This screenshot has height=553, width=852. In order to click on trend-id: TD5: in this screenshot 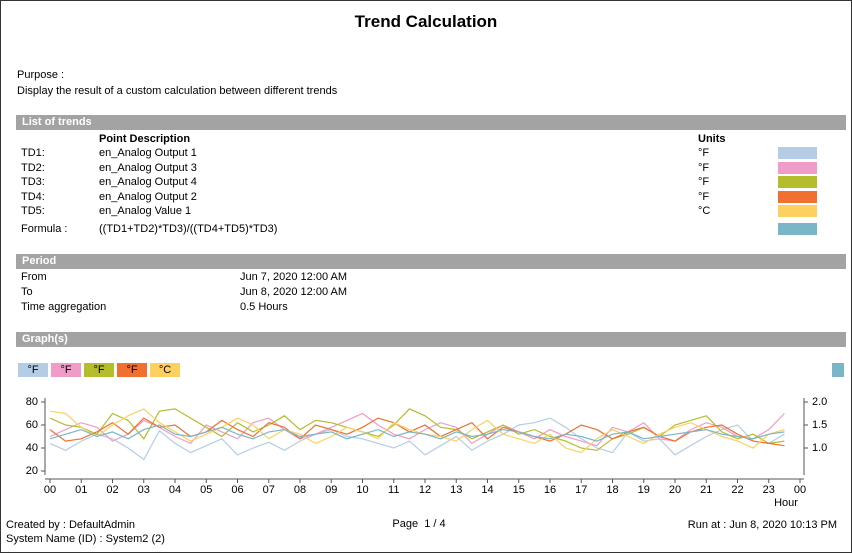, I will do `click(33, 211)`.